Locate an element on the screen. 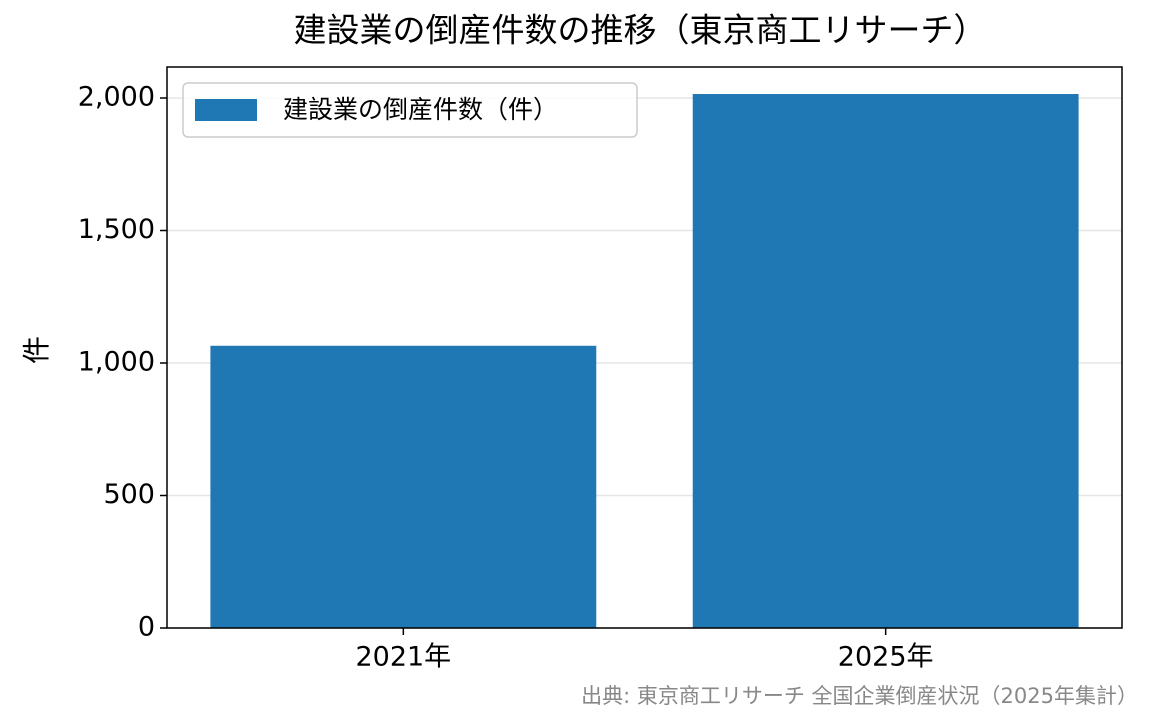 The width and height of the screenshot is (1165, 725). y-tick-label: 0 is located at coordinates (146, 627).